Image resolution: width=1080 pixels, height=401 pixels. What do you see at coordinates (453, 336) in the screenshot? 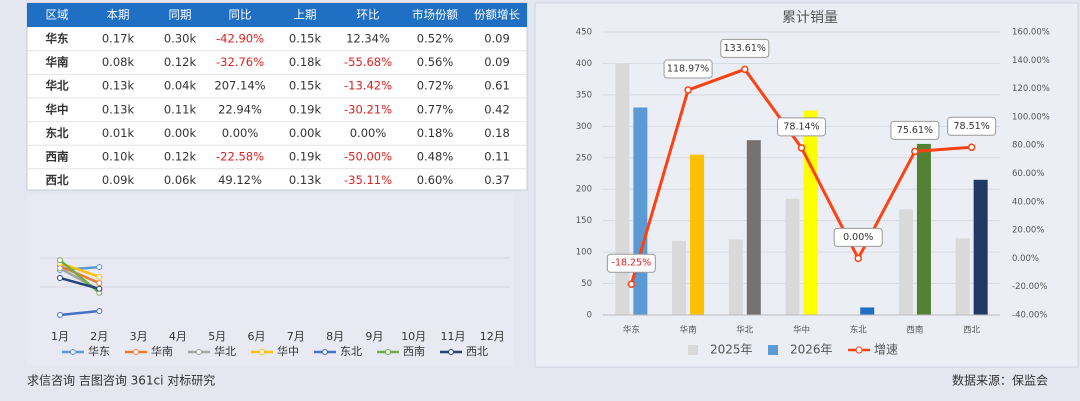
I see `mini-x-label: 11月` at bounding box center [453, 336].